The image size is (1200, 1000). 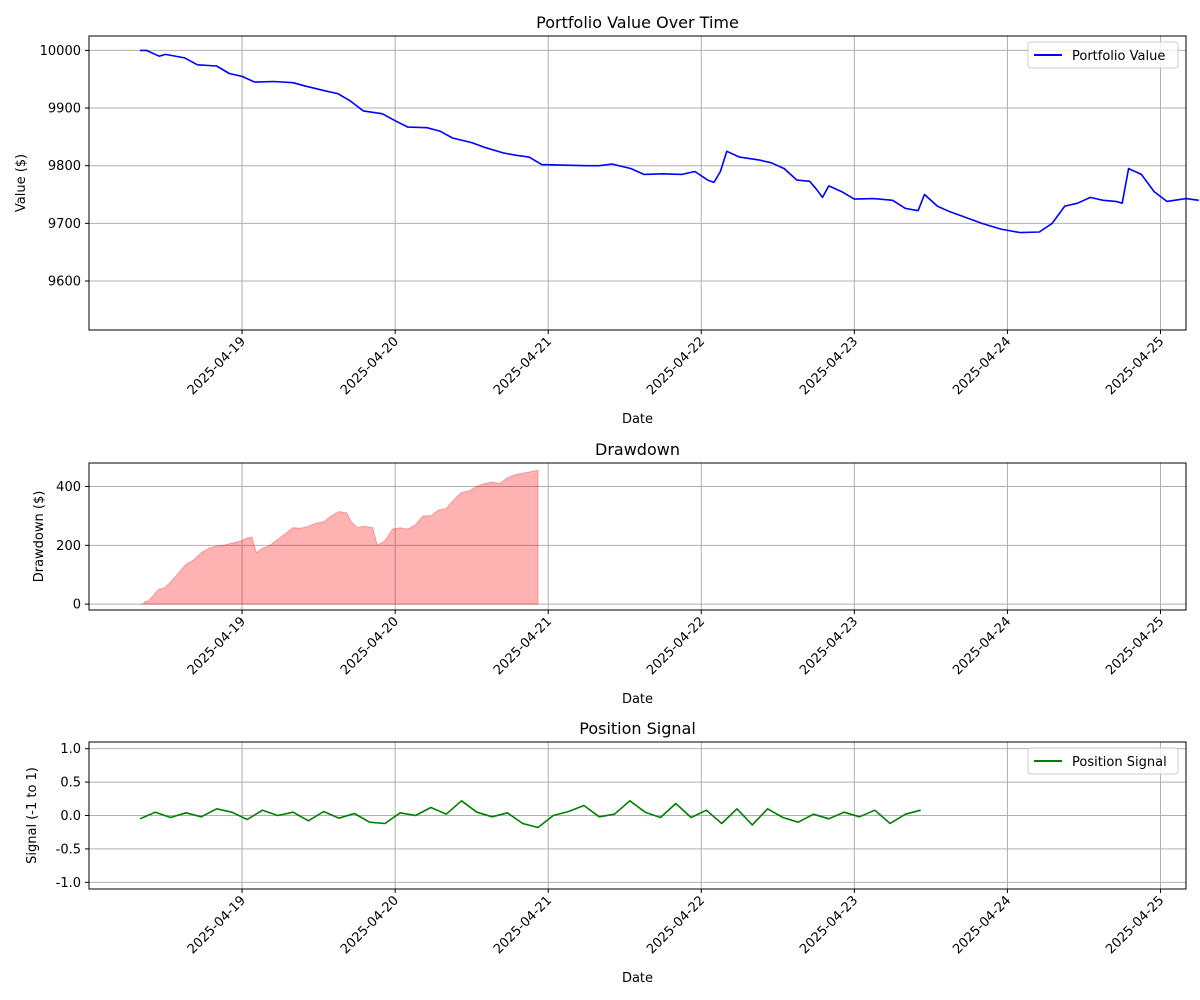 I want to click on chart-title: Portfolio Value Over Time, so click(x=637, y=22).